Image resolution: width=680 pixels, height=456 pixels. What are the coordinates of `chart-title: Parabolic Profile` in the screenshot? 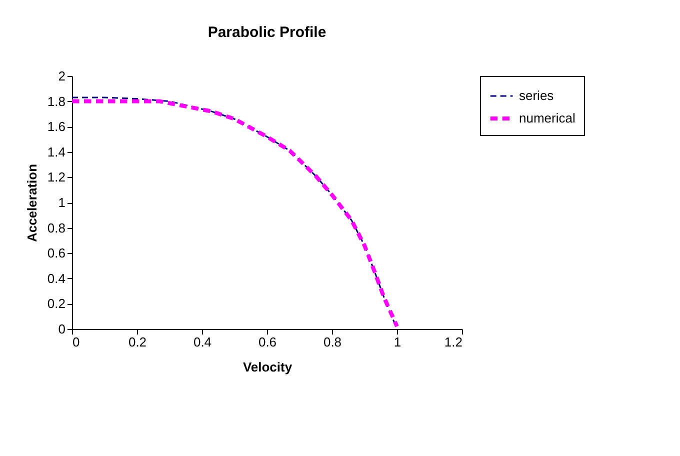 It's located at (267, 32).